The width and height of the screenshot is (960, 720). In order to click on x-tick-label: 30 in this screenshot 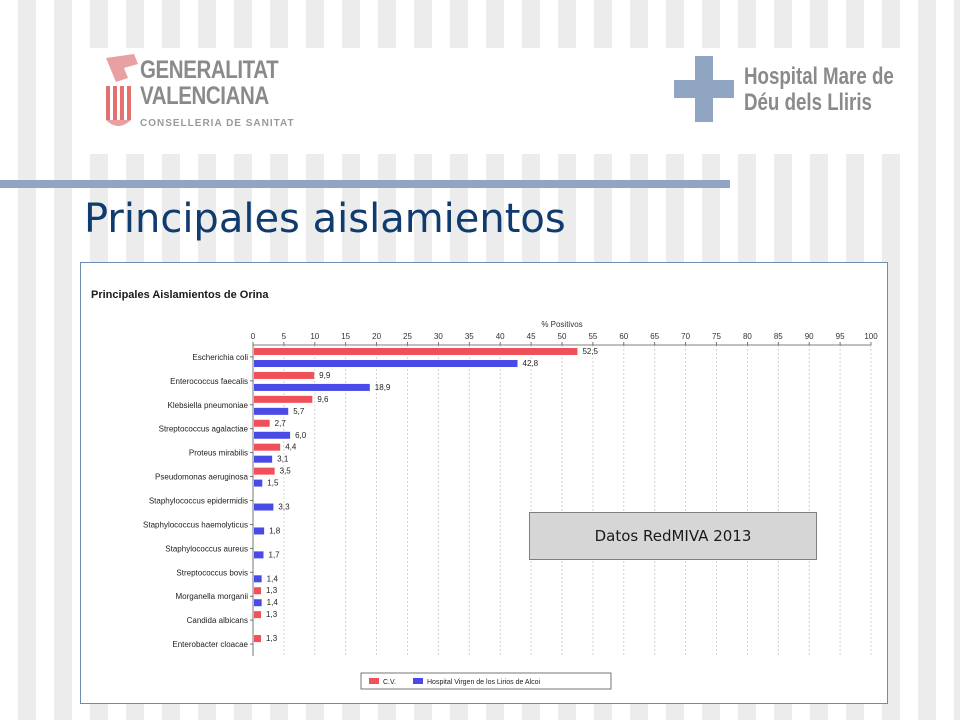, I will do `click(438, 336)`.